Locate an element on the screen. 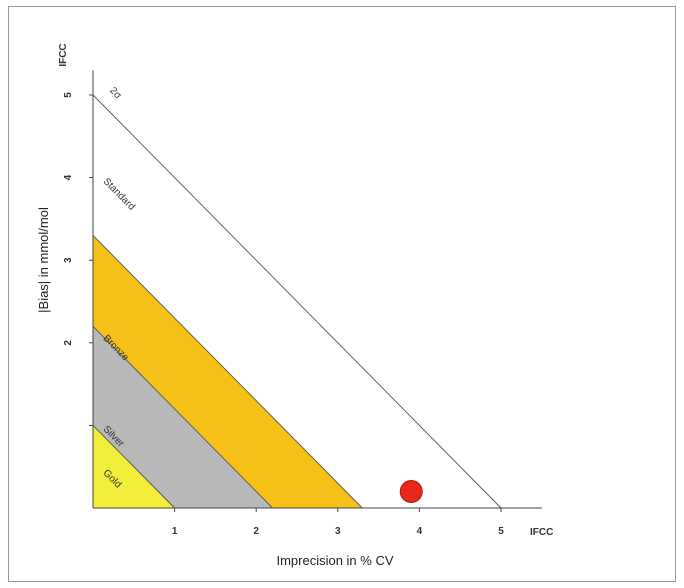 This screenshot has height=588, width=684. points-layer is located at coordinates (411, 491).